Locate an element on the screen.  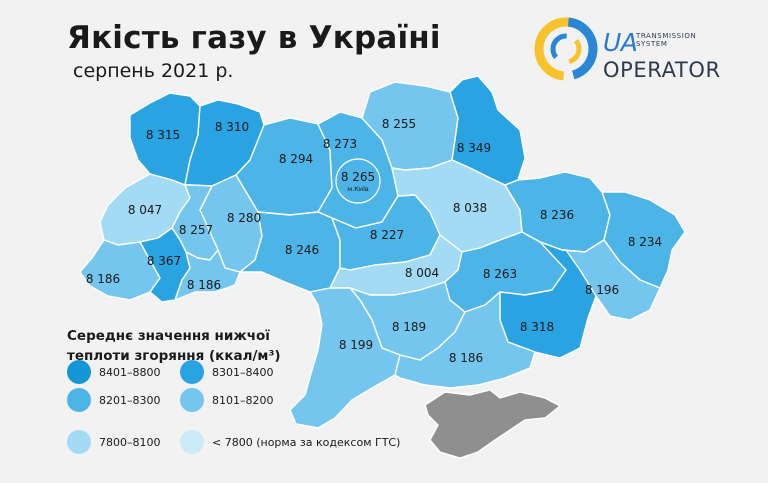
company-logo: UA TRANSMISSION SYSTEM OPERATOR is located at coordinates (637, 49).